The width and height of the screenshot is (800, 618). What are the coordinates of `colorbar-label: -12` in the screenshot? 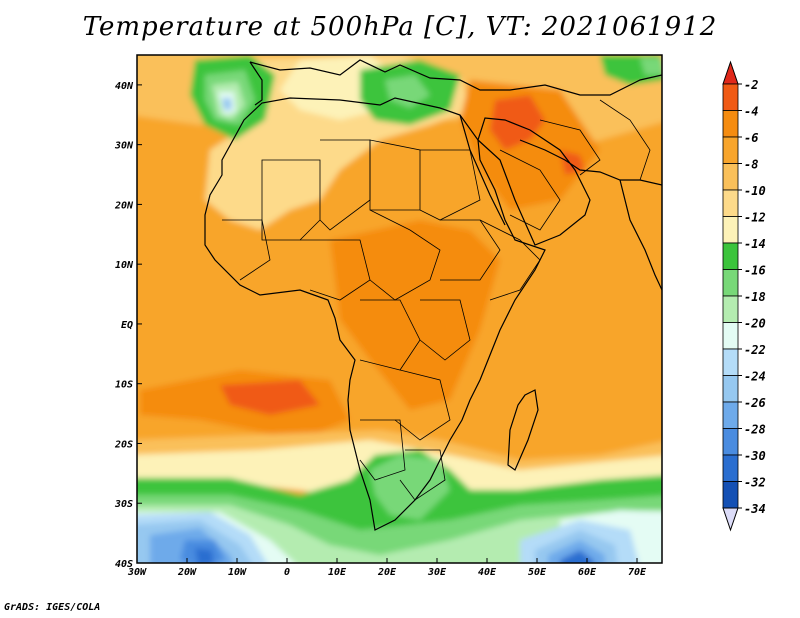 It's located at (755, 218).